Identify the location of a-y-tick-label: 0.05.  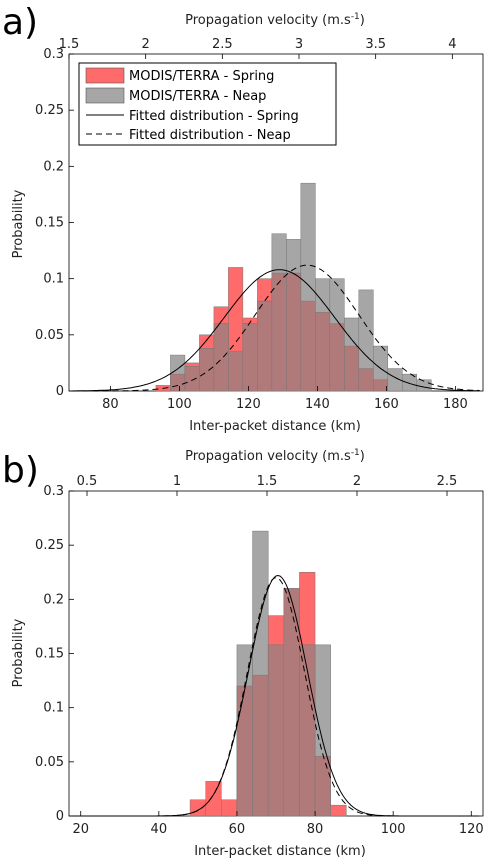
(49, 335).